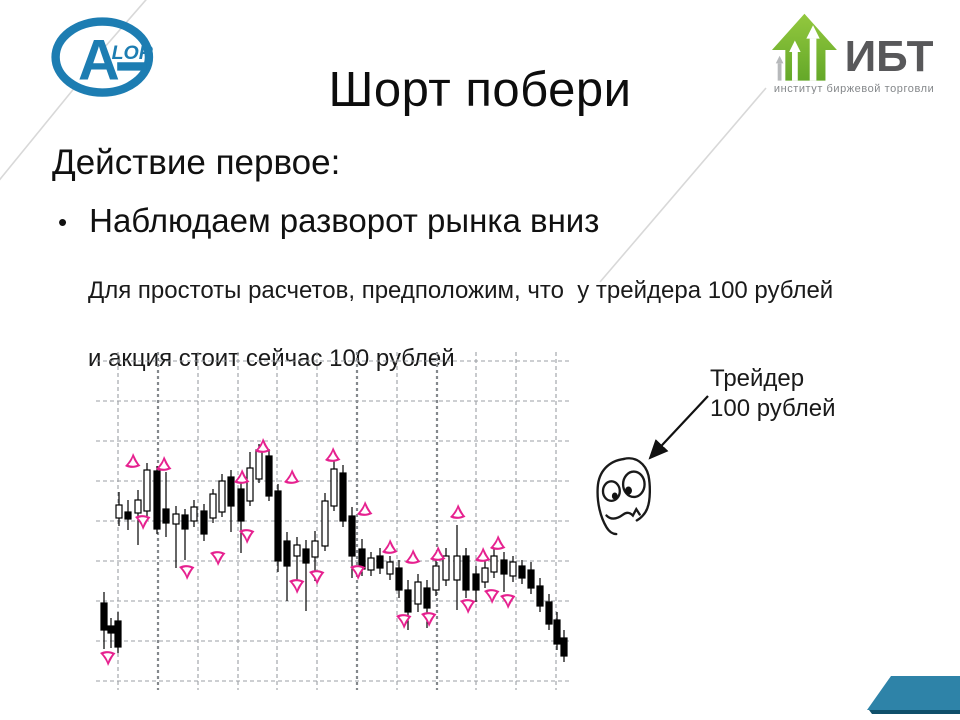 This screenshot has width=960, height=720. I want to click on face-outline-left, so click(611, 496).